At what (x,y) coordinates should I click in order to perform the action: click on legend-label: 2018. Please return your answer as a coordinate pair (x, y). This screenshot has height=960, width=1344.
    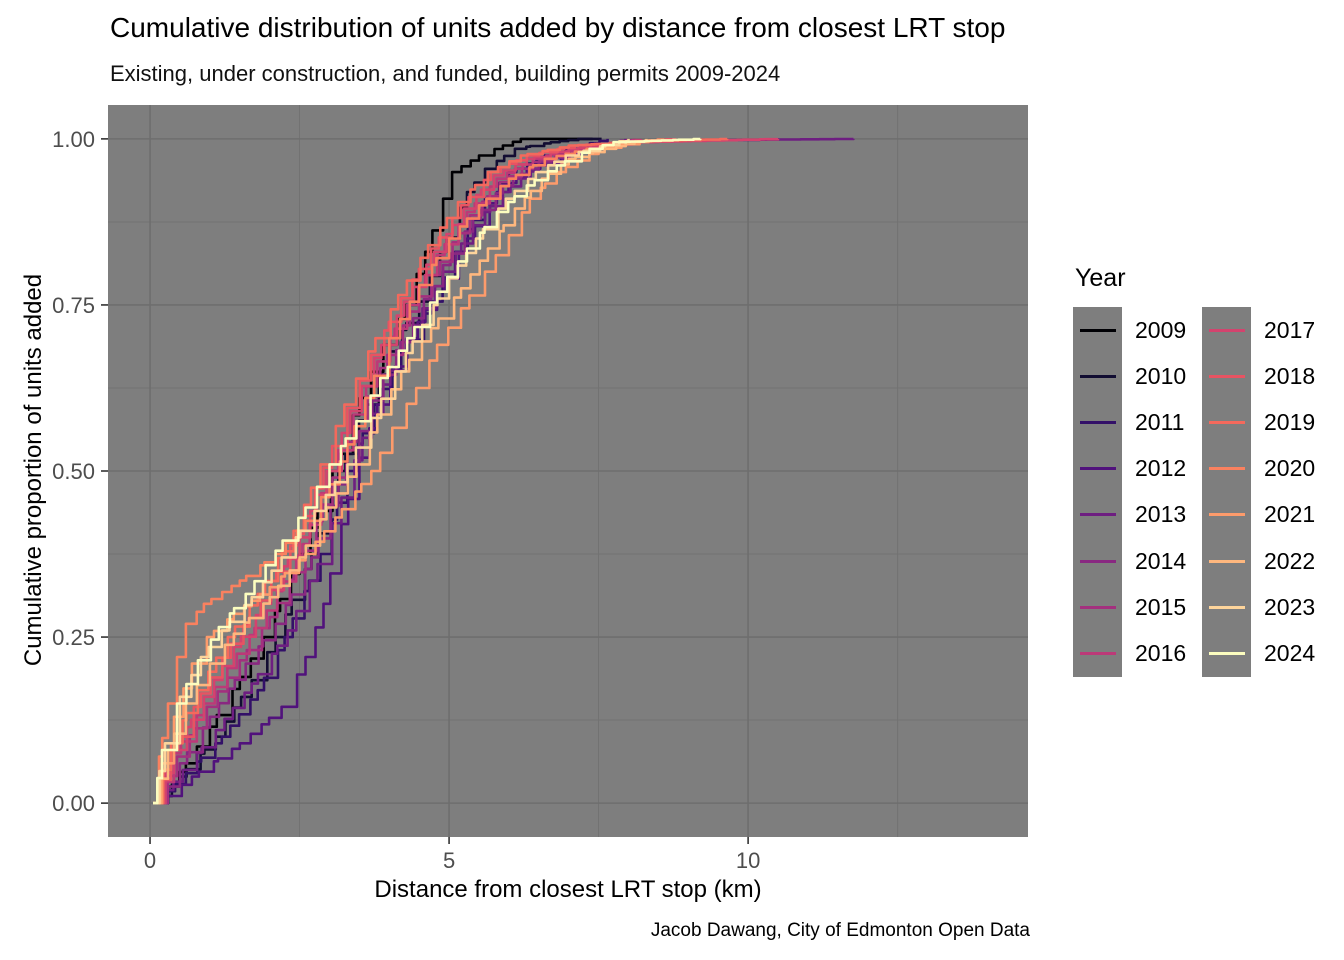
    Looking at the image, I should click on (1290, 375).